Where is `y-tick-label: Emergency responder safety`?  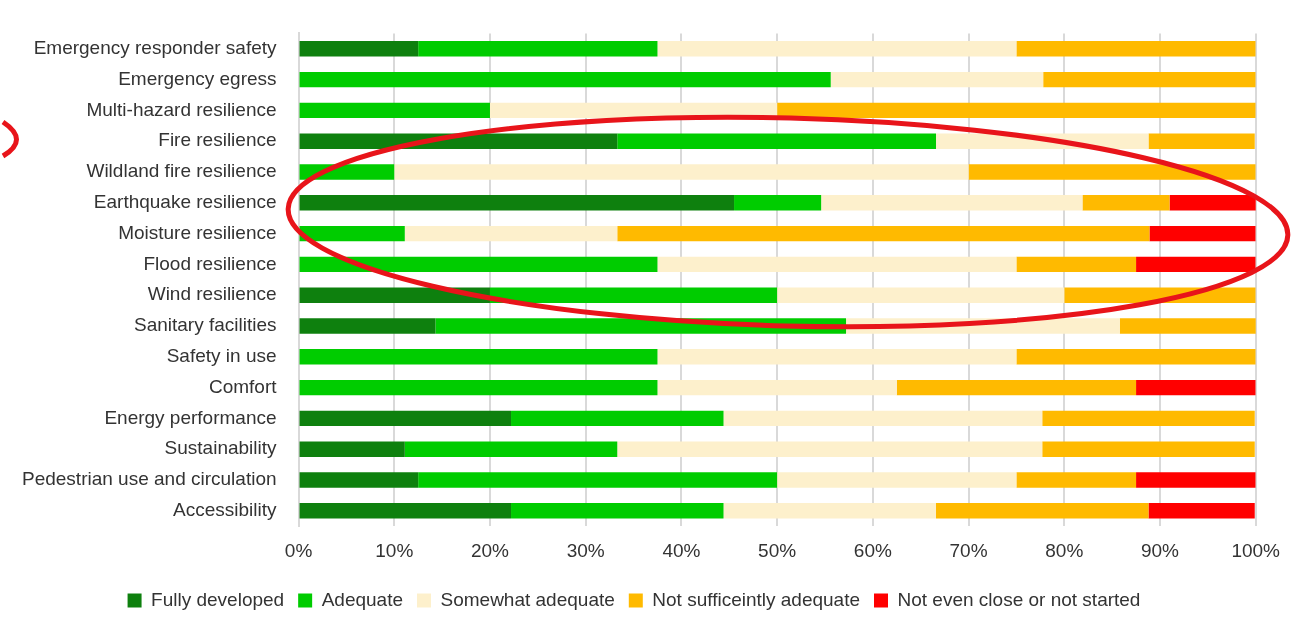
y-tick-label: Emergency responder safety is located at coordinates (155, 48).